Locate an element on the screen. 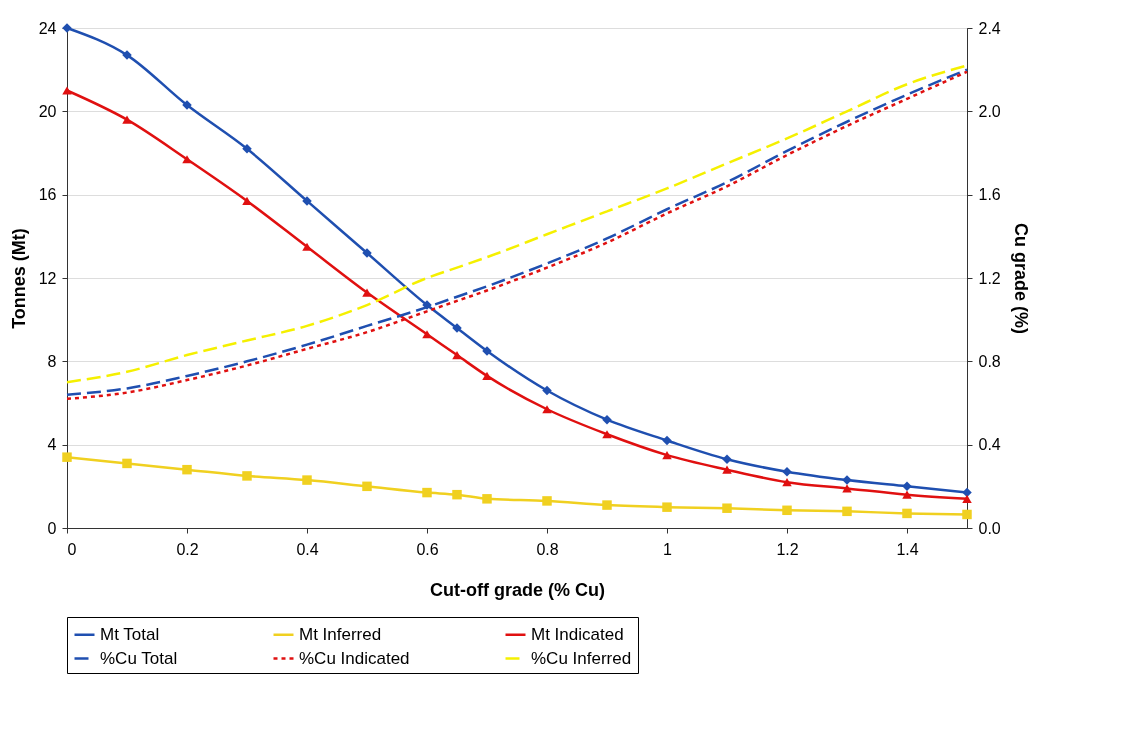 The image size is (1140, 751). y-tick-label: 24 is located at coordinates (47, 28).